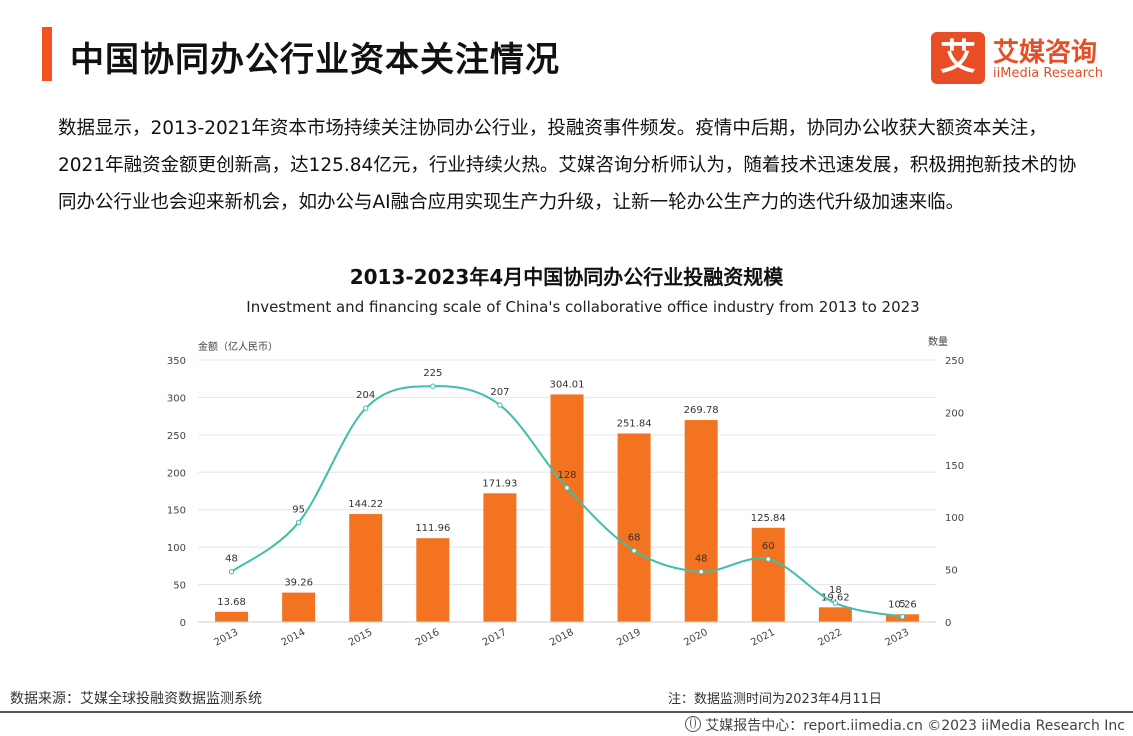 The height and width of the screenshot is (736, 1133). Describe the element at coordinates (1045, 53) in the screenshot. I see `logo-cn-text: 艾媒咨询` at that location.